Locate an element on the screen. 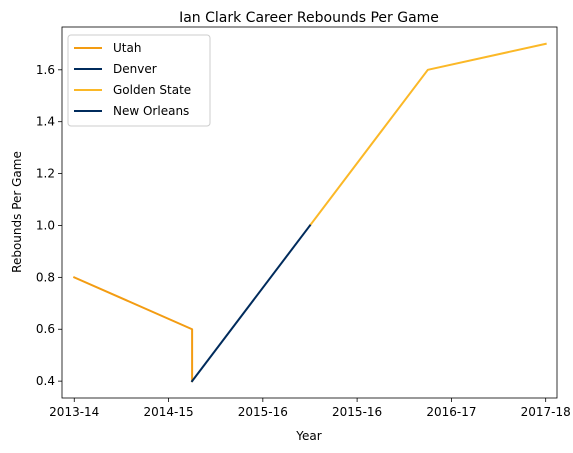 This screenshot has width=573, height=453. y-tick-label: 0.8 is located at coordinates (45, 277).